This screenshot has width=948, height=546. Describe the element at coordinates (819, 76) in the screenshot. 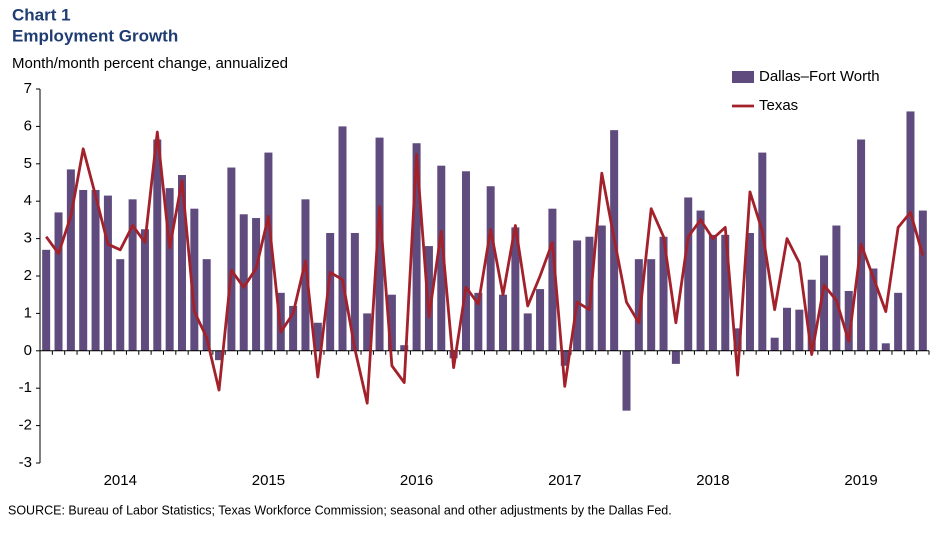

I see `legend-label: Dallas–Fort Worth` at that location.